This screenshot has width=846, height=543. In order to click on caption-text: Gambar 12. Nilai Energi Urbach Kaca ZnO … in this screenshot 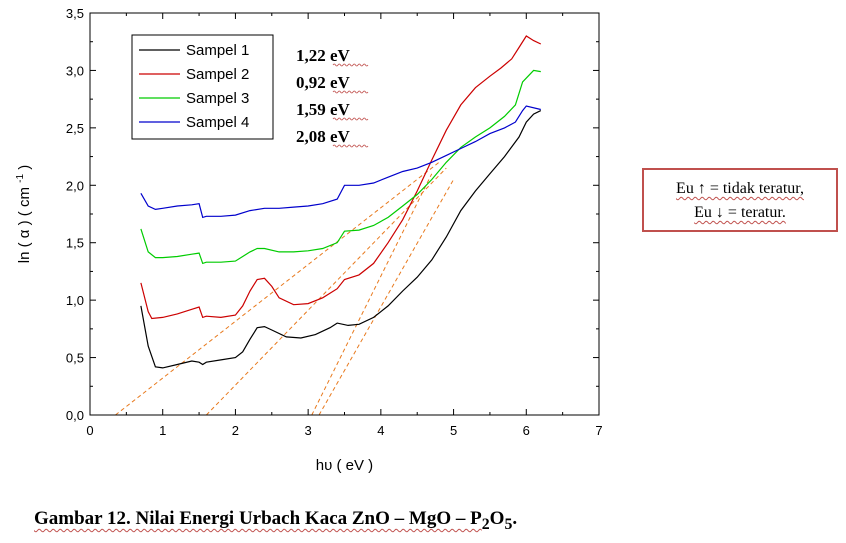, I will do `click(258, 518)`.